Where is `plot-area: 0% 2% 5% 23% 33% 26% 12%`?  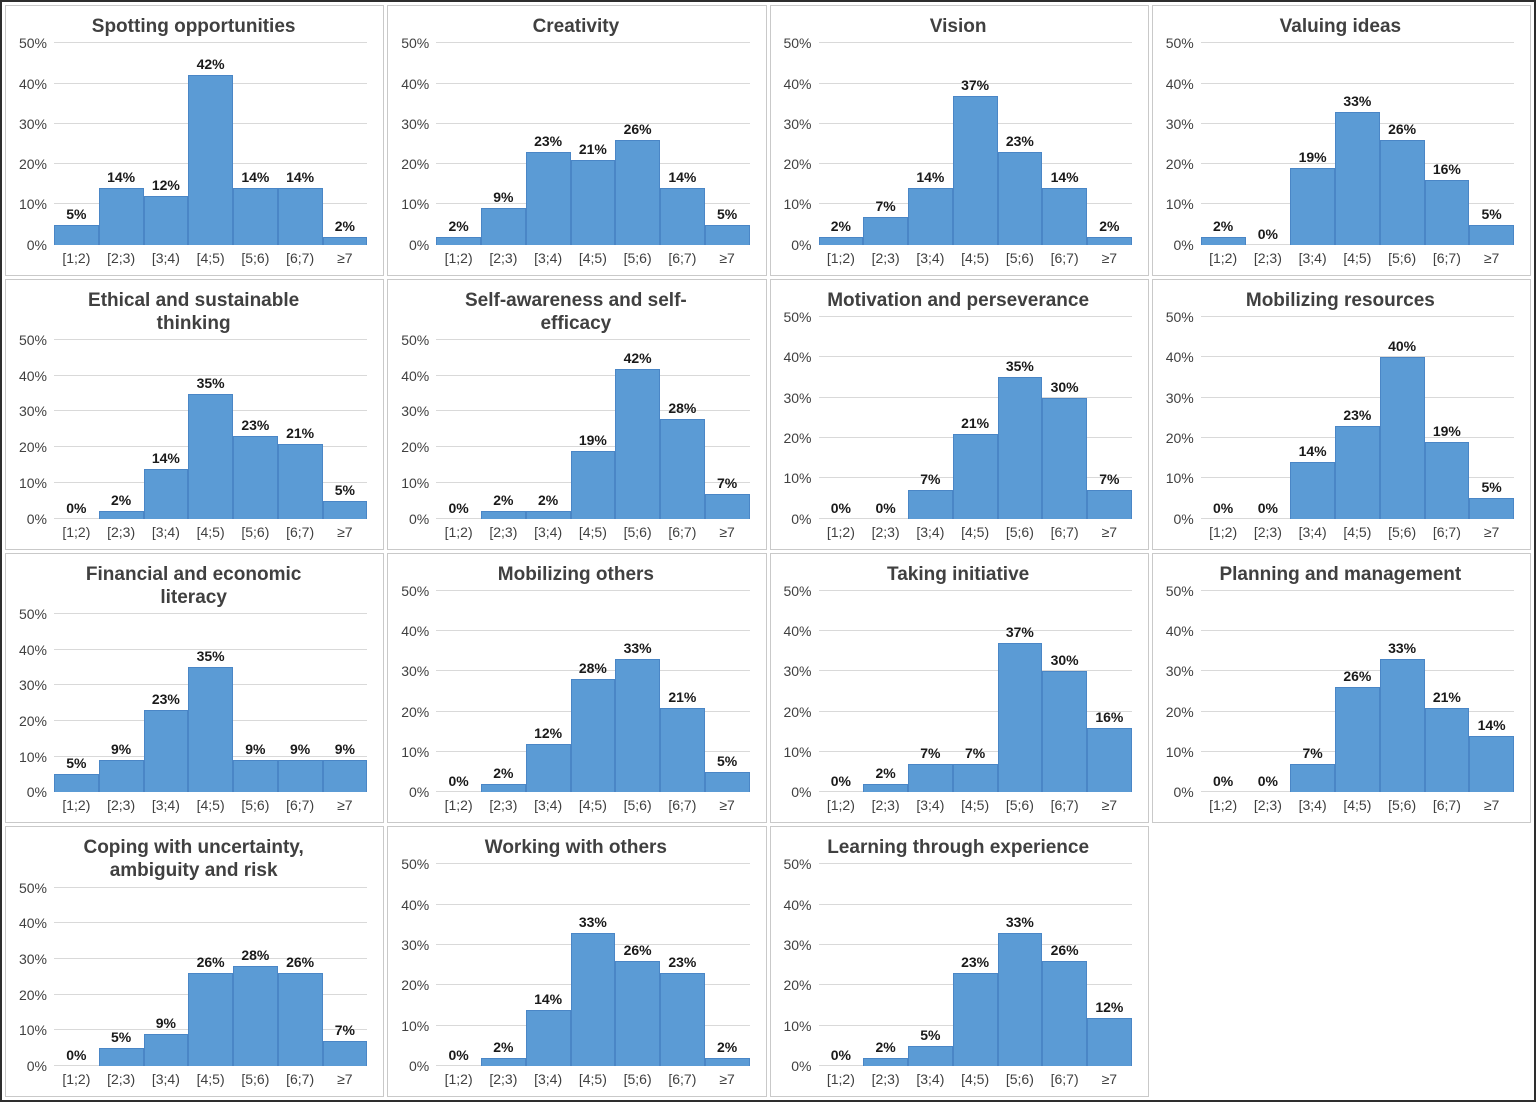 plot-area: 0% 2% 5% 23% 33% 26% 12% is located at coordinates (975, 964).